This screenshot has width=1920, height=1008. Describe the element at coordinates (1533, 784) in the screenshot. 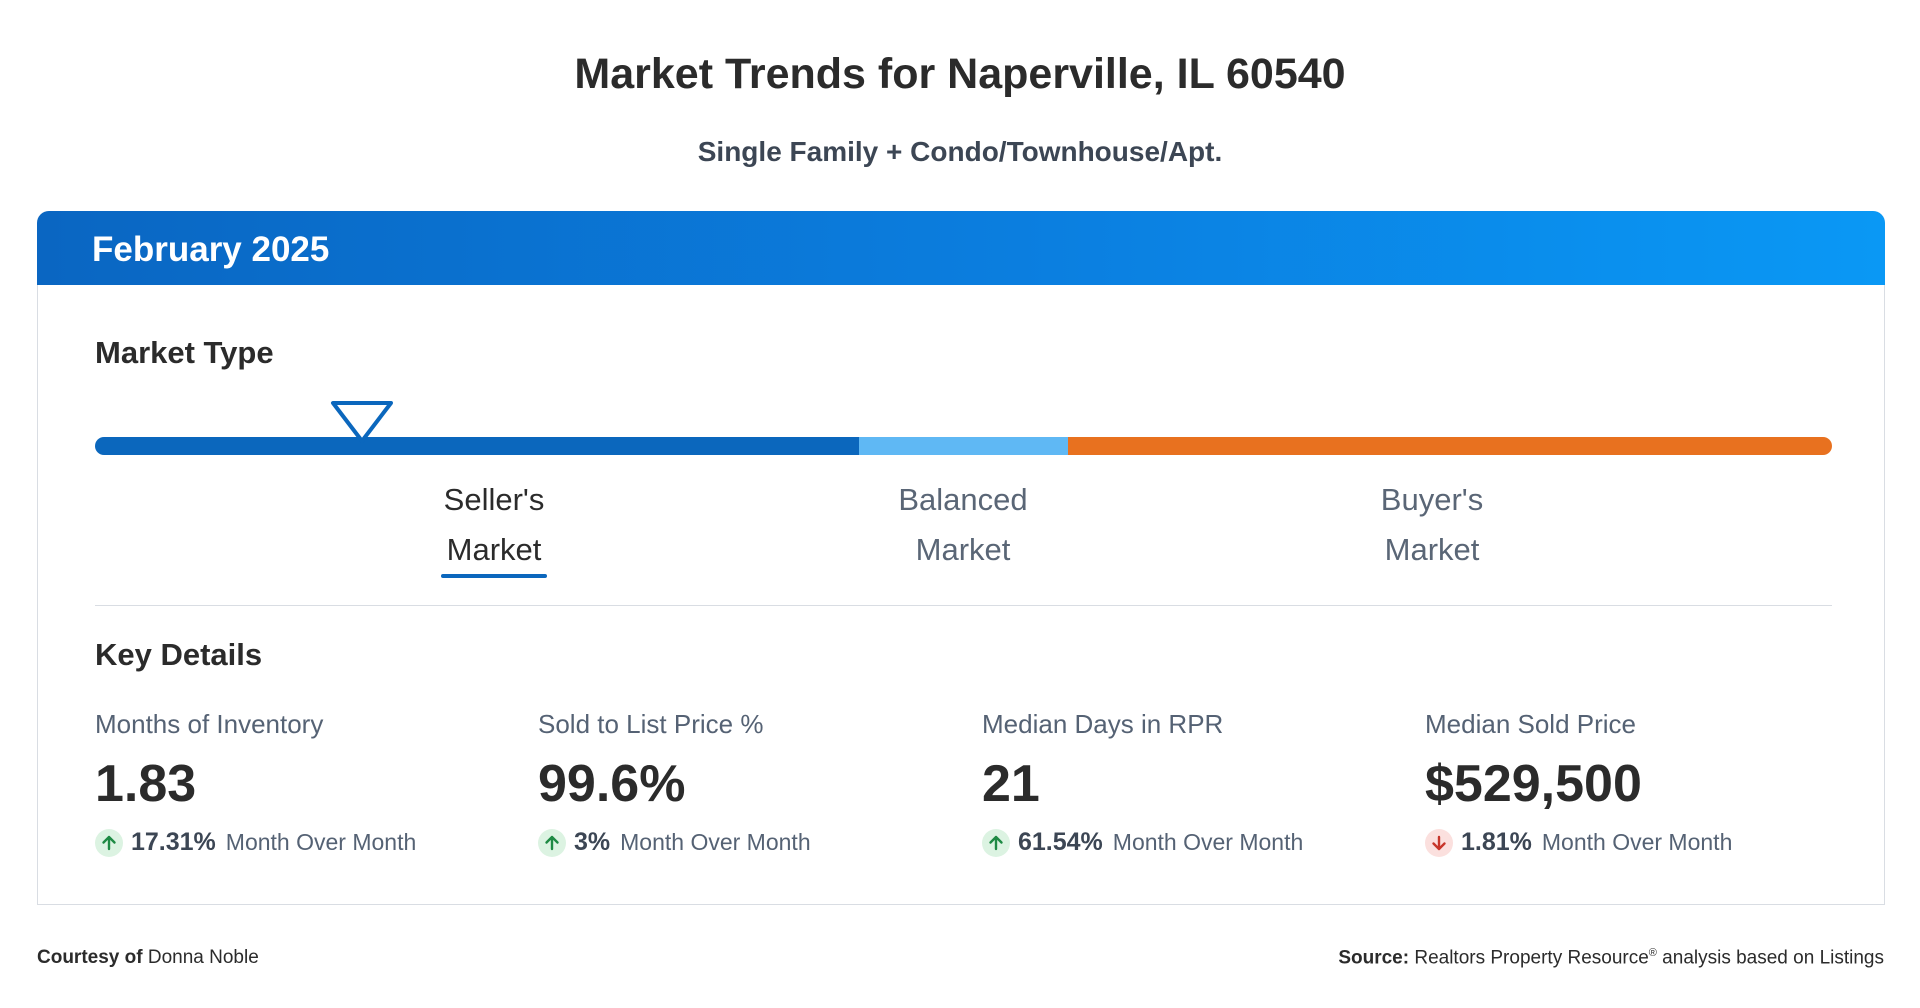

I see `stat-value: $529,500` at that location.